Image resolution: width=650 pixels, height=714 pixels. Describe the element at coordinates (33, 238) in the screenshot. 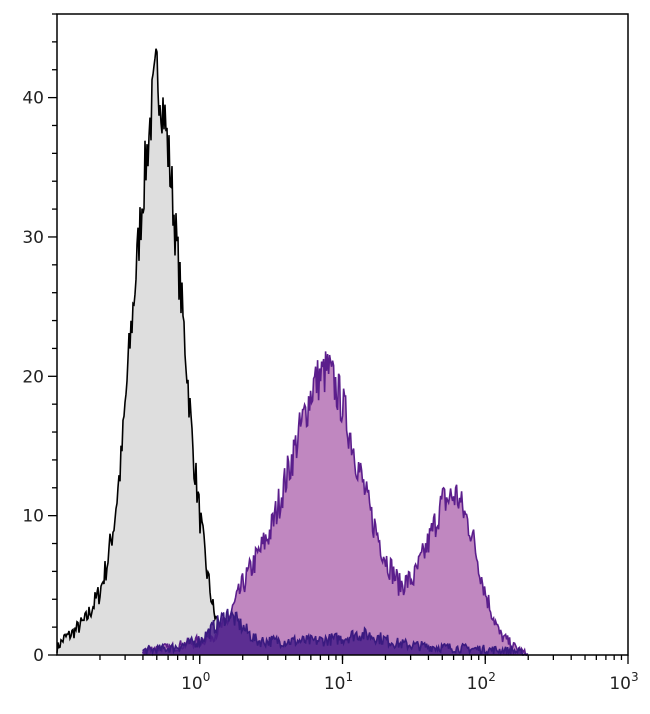

I see `y-tick-label: 30` at that location.